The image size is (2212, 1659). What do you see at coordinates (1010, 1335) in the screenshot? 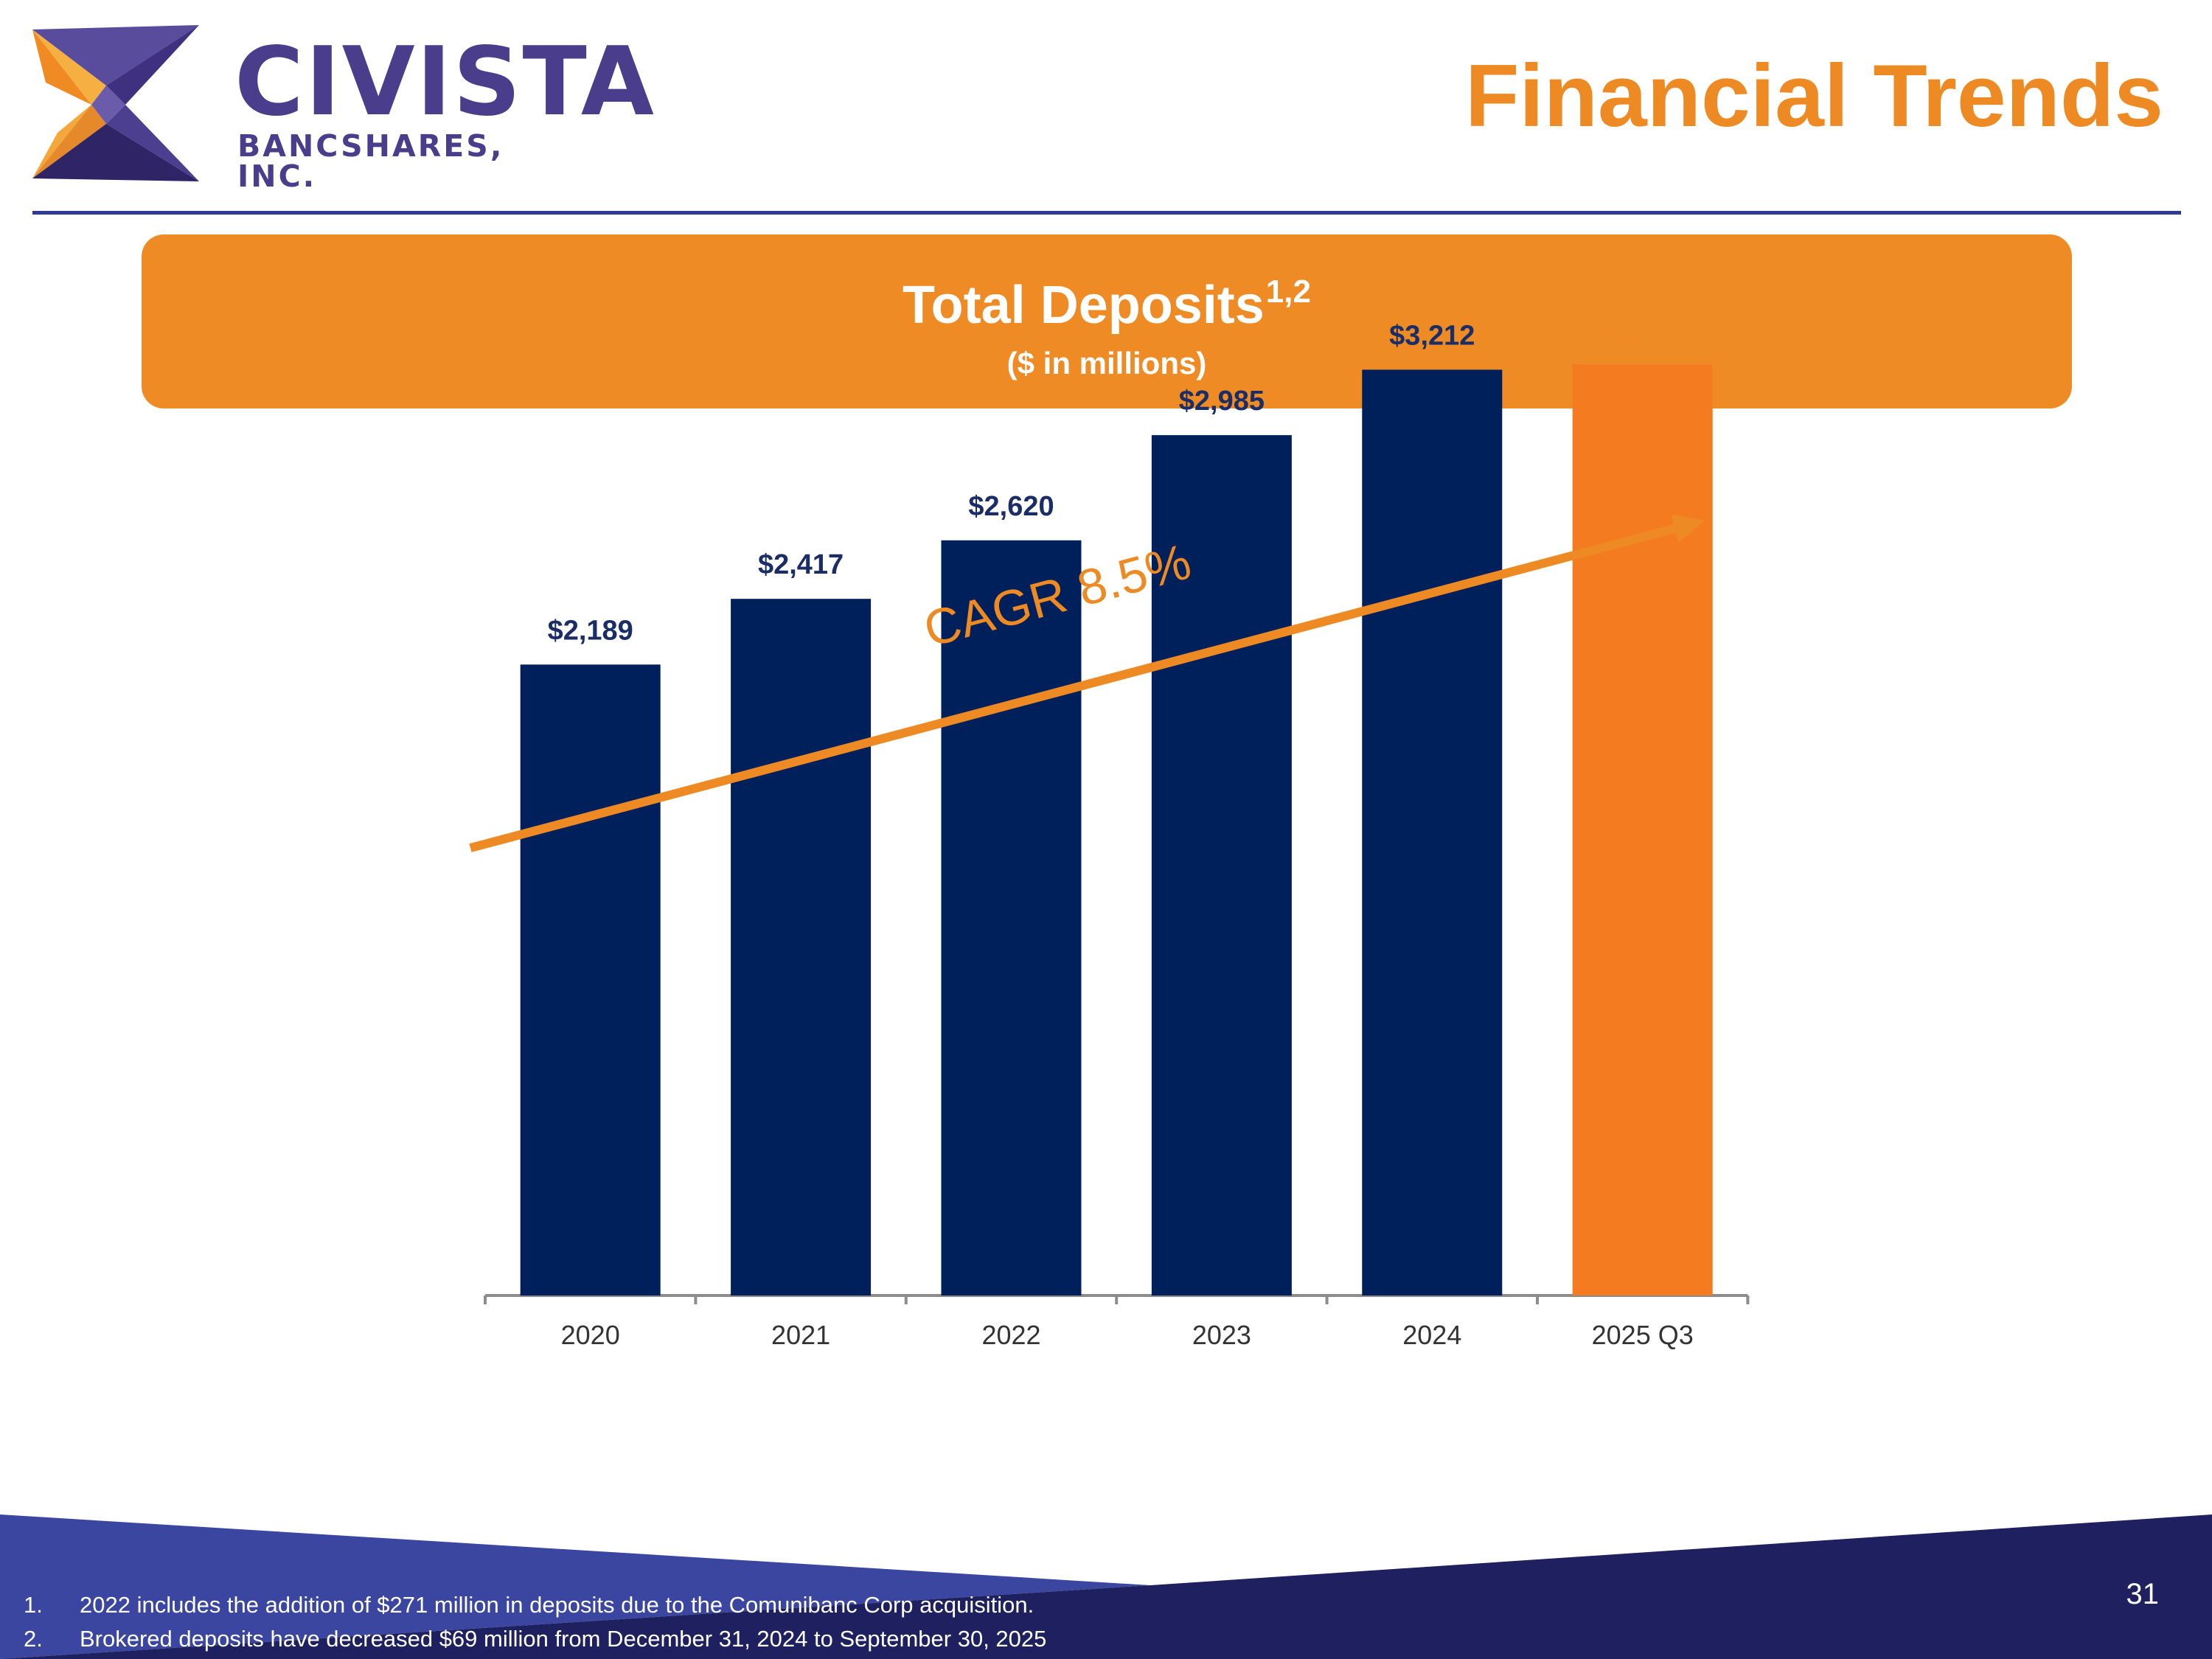
I see `x-tick-label: 2022` at bounding box center [1010, 1335].